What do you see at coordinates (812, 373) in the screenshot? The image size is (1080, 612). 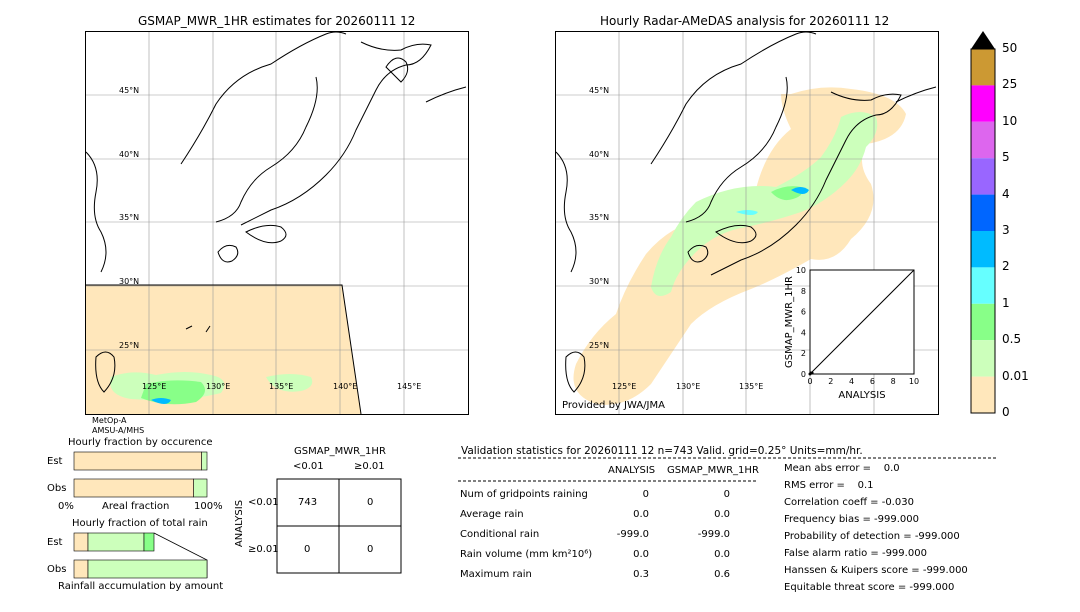 I see `scatter-point` at bounding box center [812, 373].